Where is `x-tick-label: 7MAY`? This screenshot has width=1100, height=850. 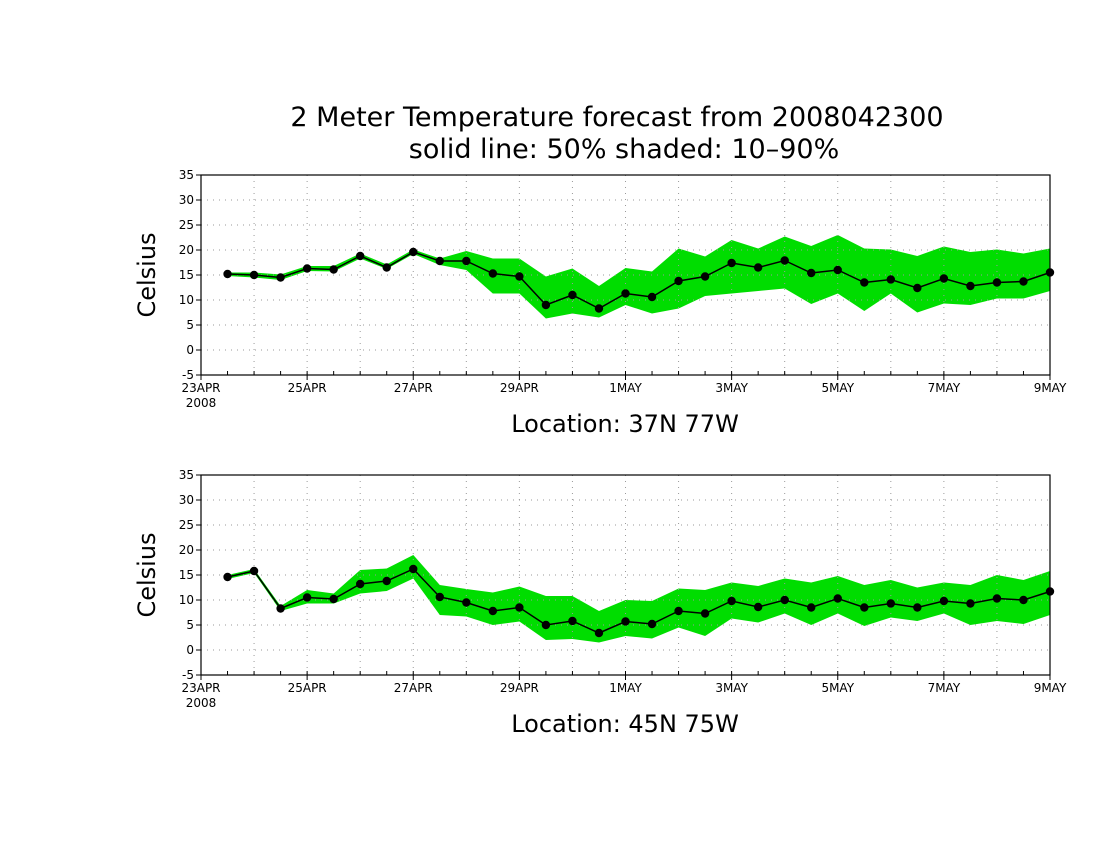
x-tick-label: 7MAY is located at coordinates (944, 688).